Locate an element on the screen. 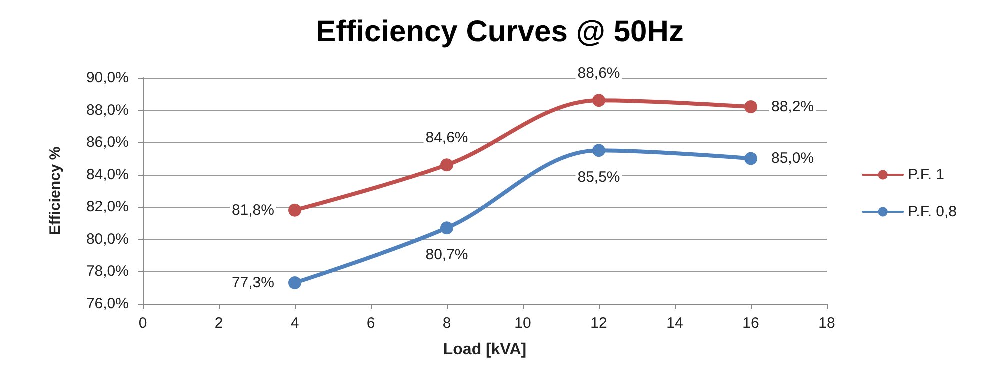 The width and height of the screenshot is (1000, 387). x-tick-label: 18 is located at coordinates (827, 323).